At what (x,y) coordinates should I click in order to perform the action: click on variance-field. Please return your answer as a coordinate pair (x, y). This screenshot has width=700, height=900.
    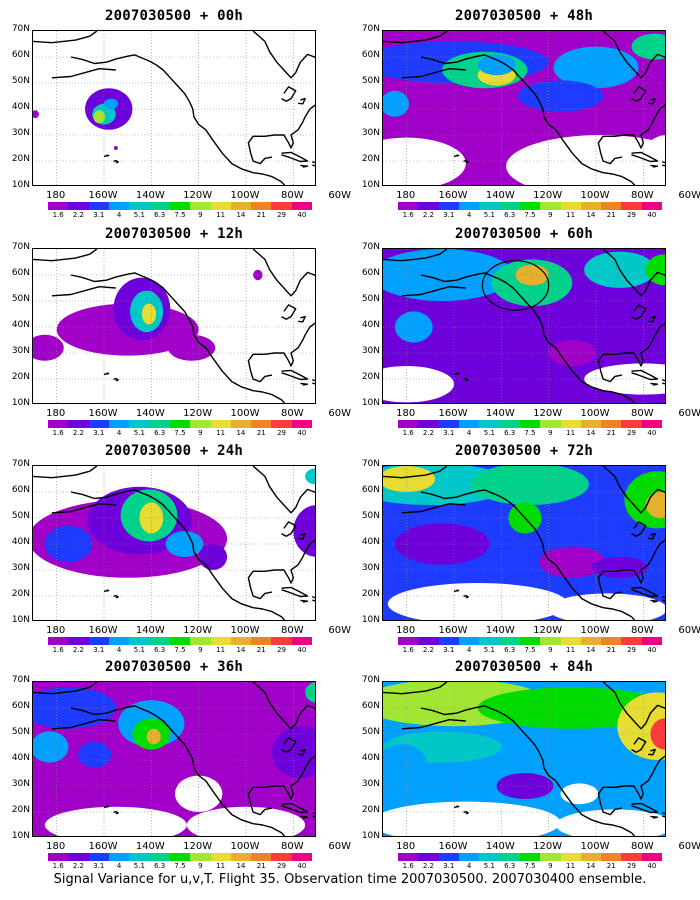
    Looking at the image, I should click on (524, 759).